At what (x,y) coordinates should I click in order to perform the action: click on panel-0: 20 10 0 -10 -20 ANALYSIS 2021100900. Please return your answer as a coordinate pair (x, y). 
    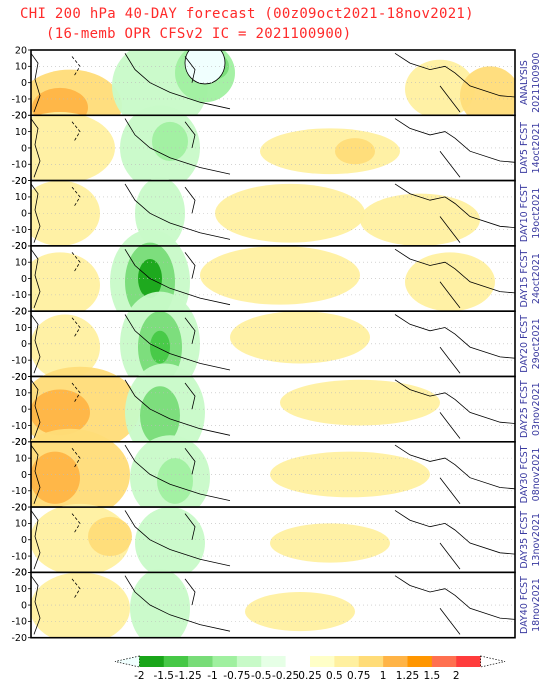
    Looking at the image, I should click on (276, 93).